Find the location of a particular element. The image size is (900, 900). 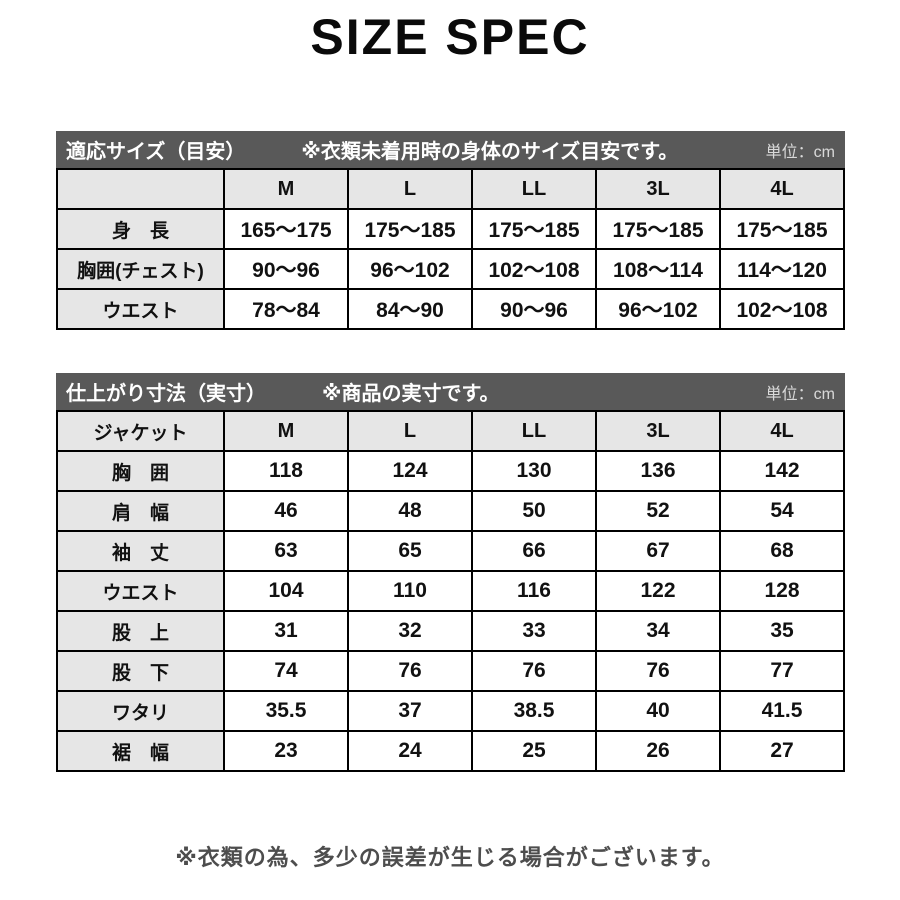

applicable-size-header-bar: 適応サイズ（目安） ※衣類未着用時の身体のサイズ目安です。 単位：cm is located at coordinates (450, 149).